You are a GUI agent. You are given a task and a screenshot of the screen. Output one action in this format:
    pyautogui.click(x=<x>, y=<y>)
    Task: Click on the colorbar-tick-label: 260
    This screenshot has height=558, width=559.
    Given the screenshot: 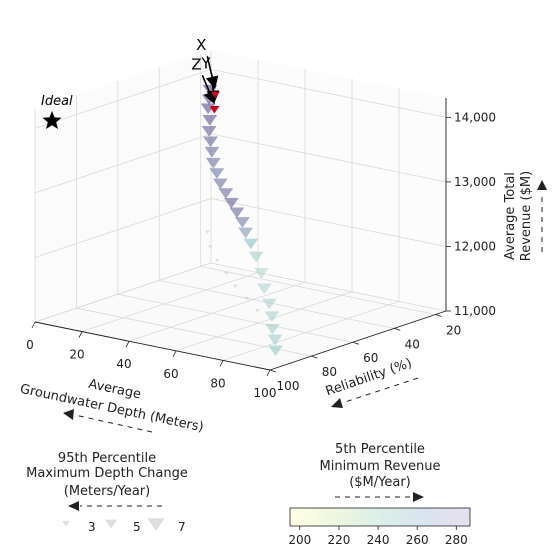 What is the action you would take?
    pyautogui.click(x=417, y=540)
    